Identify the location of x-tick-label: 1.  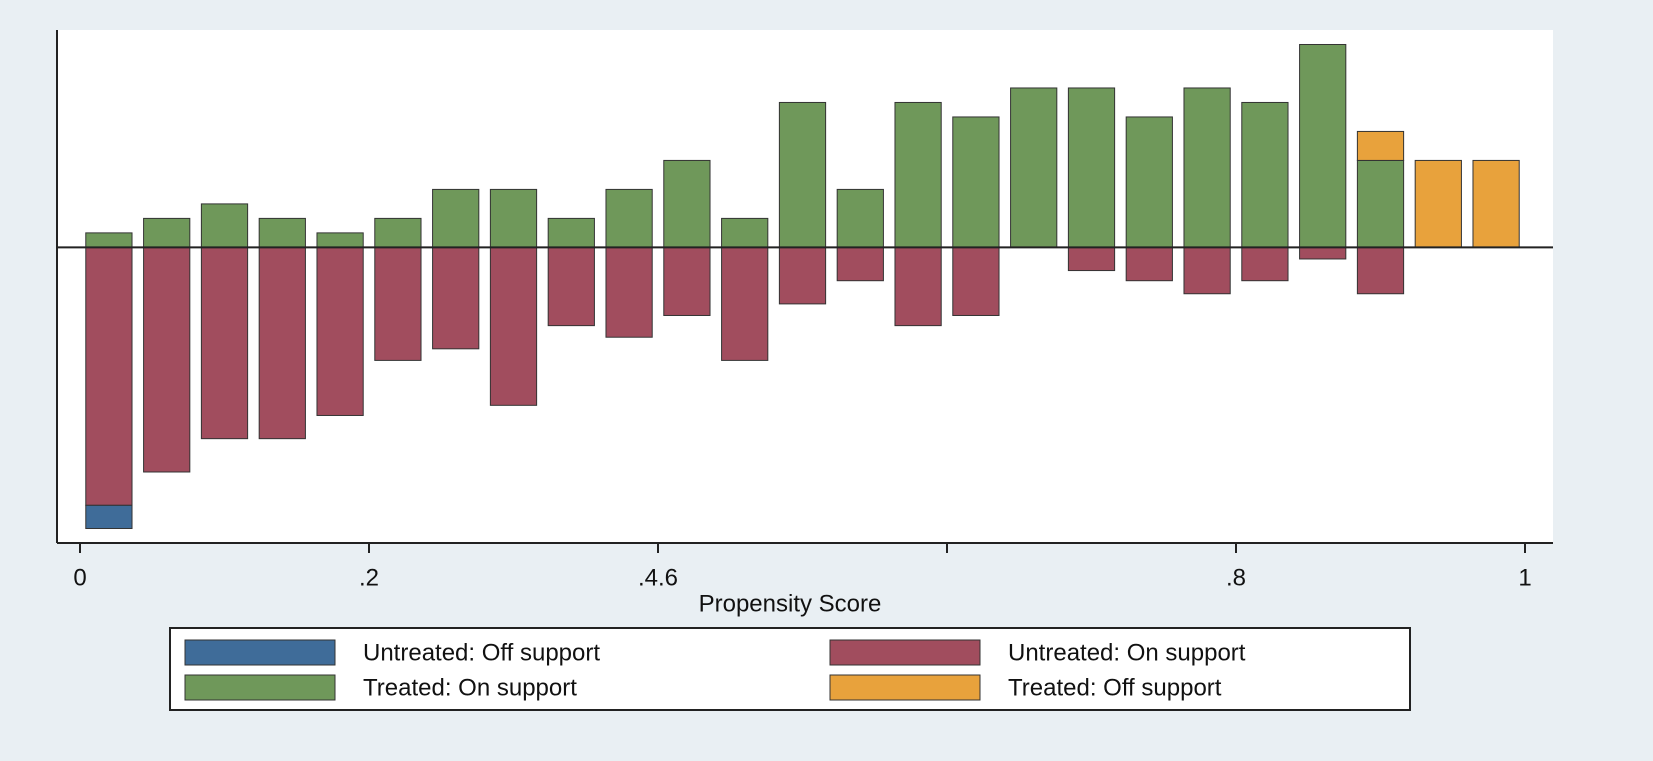
(1524, 577).